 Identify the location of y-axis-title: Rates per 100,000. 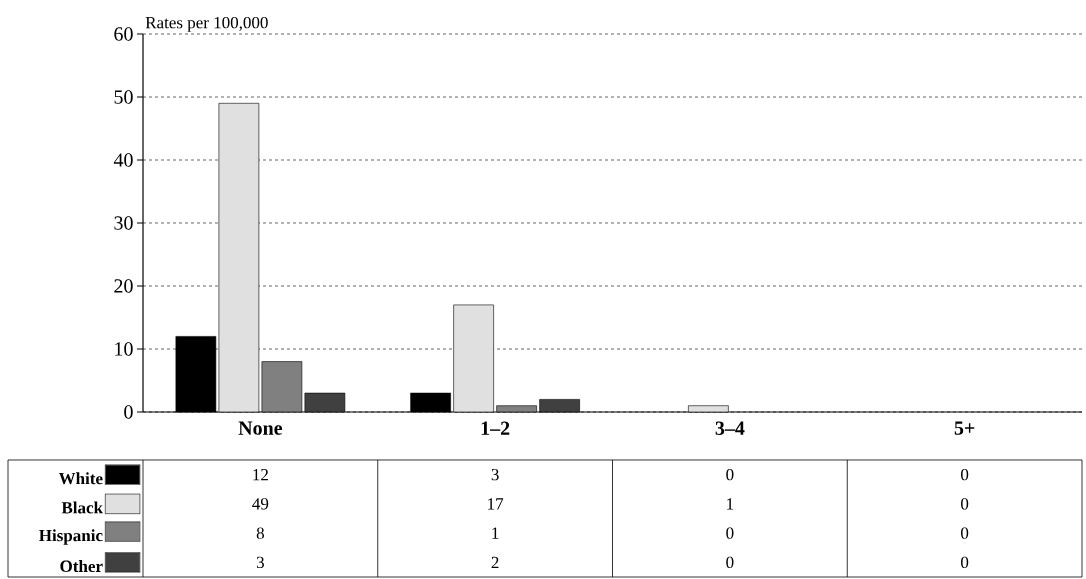
(206, 24).